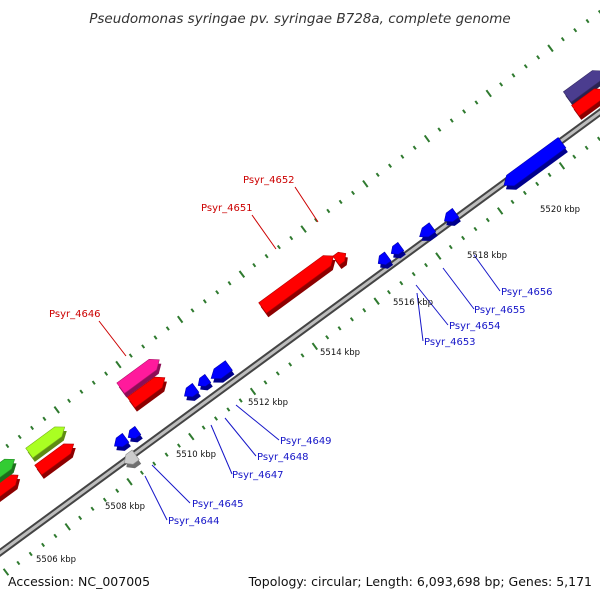  I want to click on gene-blue-large, so click(535, 162).